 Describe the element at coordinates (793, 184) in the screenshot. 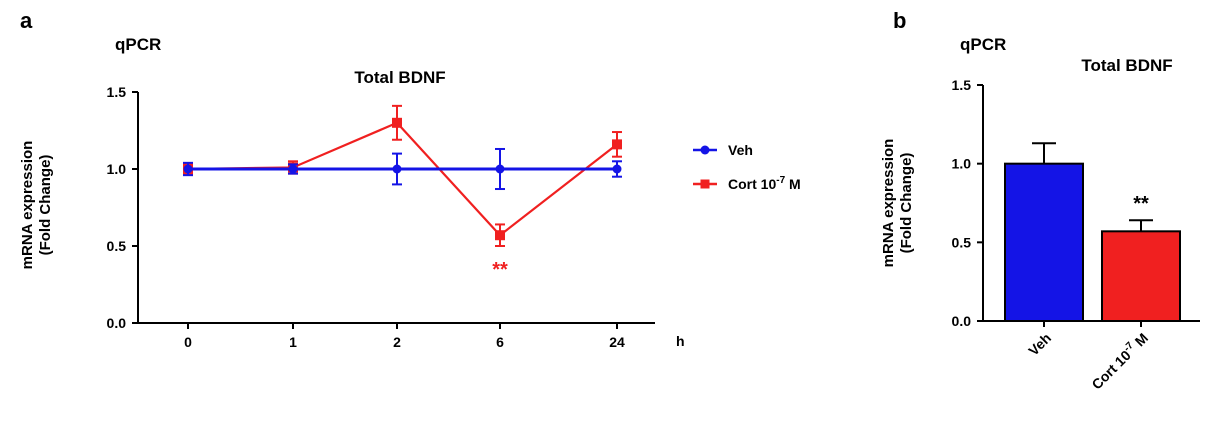

I see `legend-cort-label-suffix: M` at that location.